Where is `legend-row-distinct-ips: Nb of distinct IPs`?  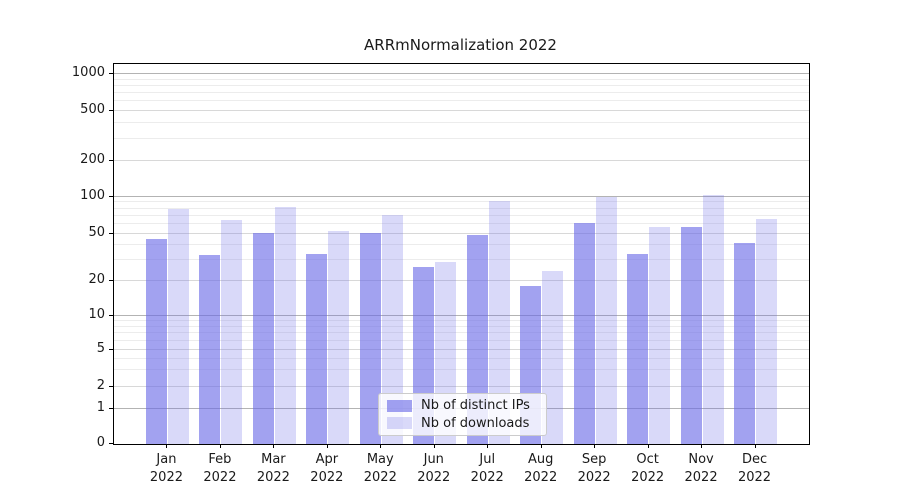
legend-row-distinct-ips: Nb of distinct IPs is located at coordinates (462, 405).